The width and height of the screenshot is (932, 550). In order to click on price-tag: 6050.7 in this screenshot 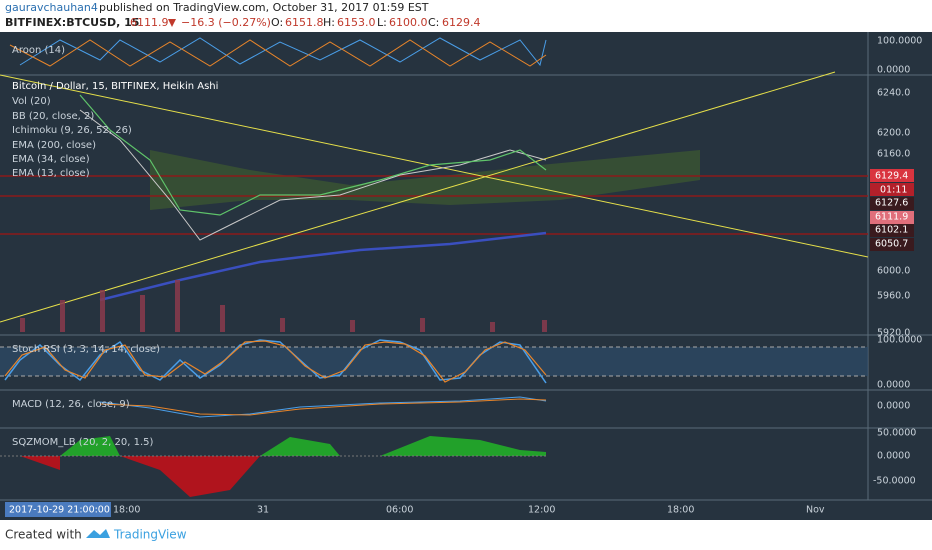, I will do `click(891, 244)`.